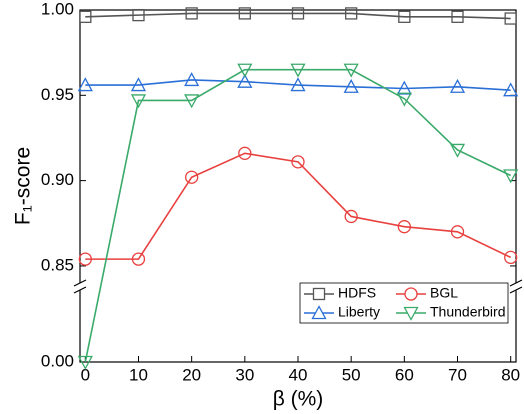  What do you see at coordinates (404, 374) in the screenshot?
I see `x-tick-label: 60` at bounding box center [404, 374].